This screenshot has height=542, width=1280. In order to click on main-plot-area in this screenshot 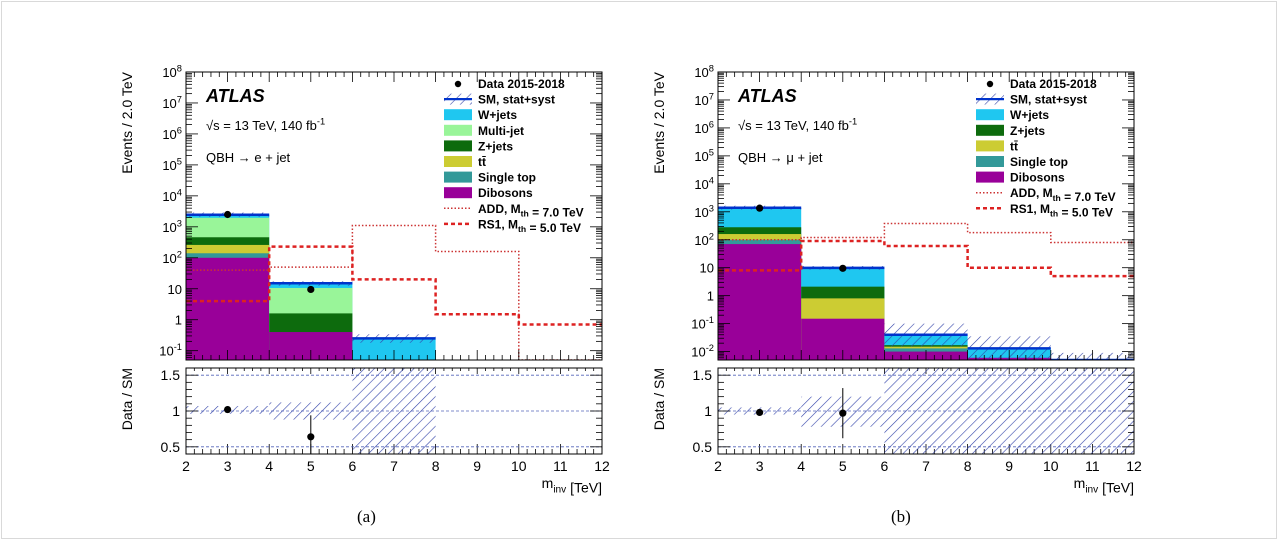, I will do `click(394, 285)`.